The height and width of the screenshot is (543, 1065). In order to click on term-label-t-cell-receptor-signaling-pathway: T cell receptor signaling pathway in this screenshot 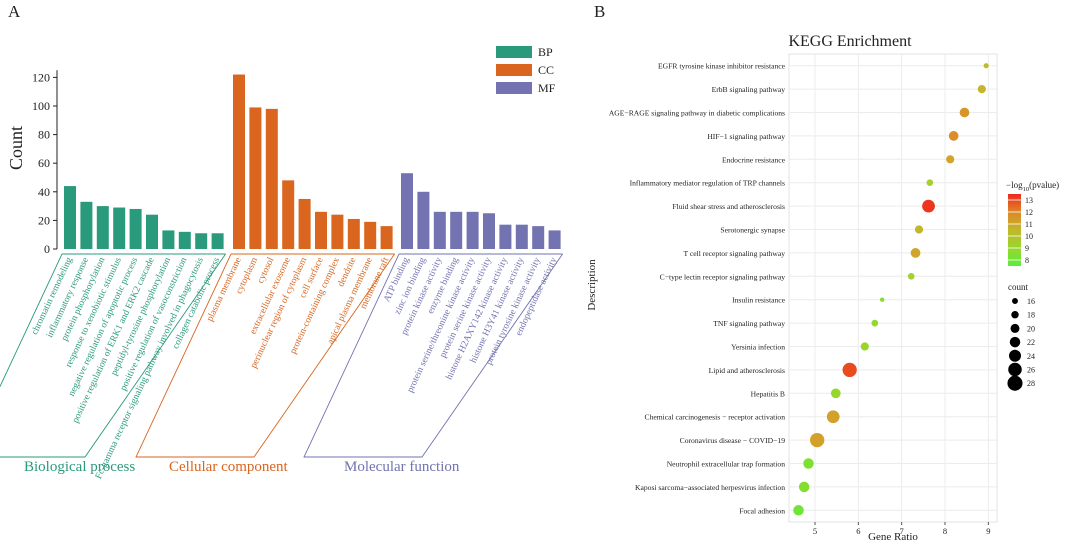, I will do `click(735, 253)`.